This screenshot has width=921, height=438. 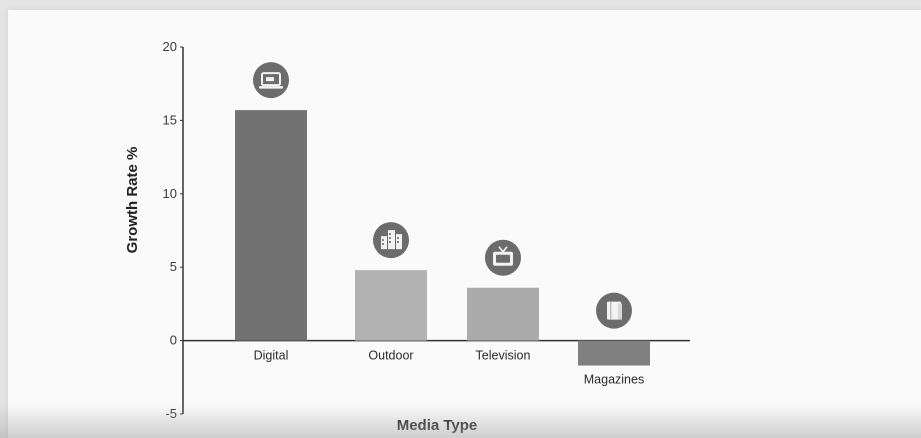 I want to click on category-label-outdoor: Outdoor, so click(x=390, y=356).